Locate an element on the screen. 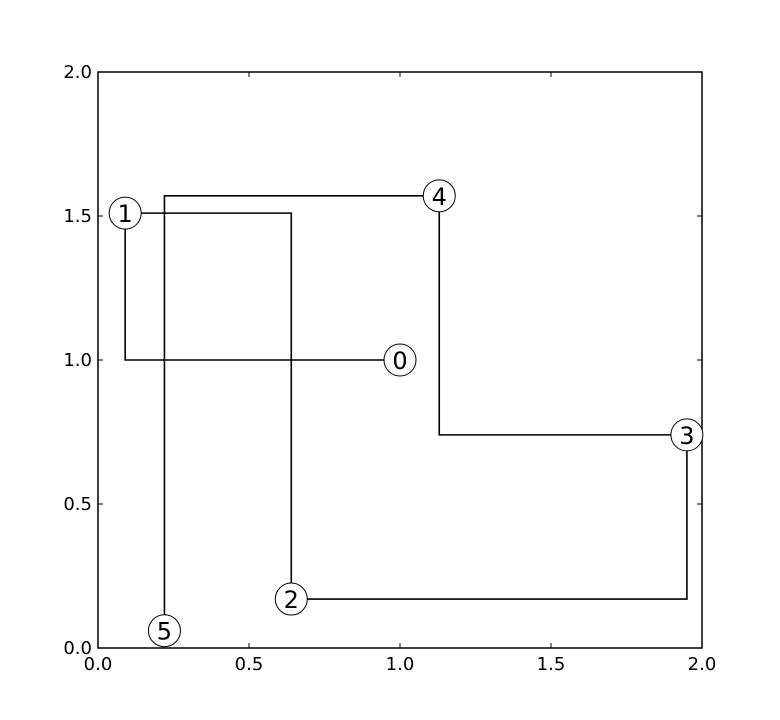 Image resolution: width=780 pixels, height=720 pixels. y-tick-label: 2.0 is located at coordinates (77, 72).